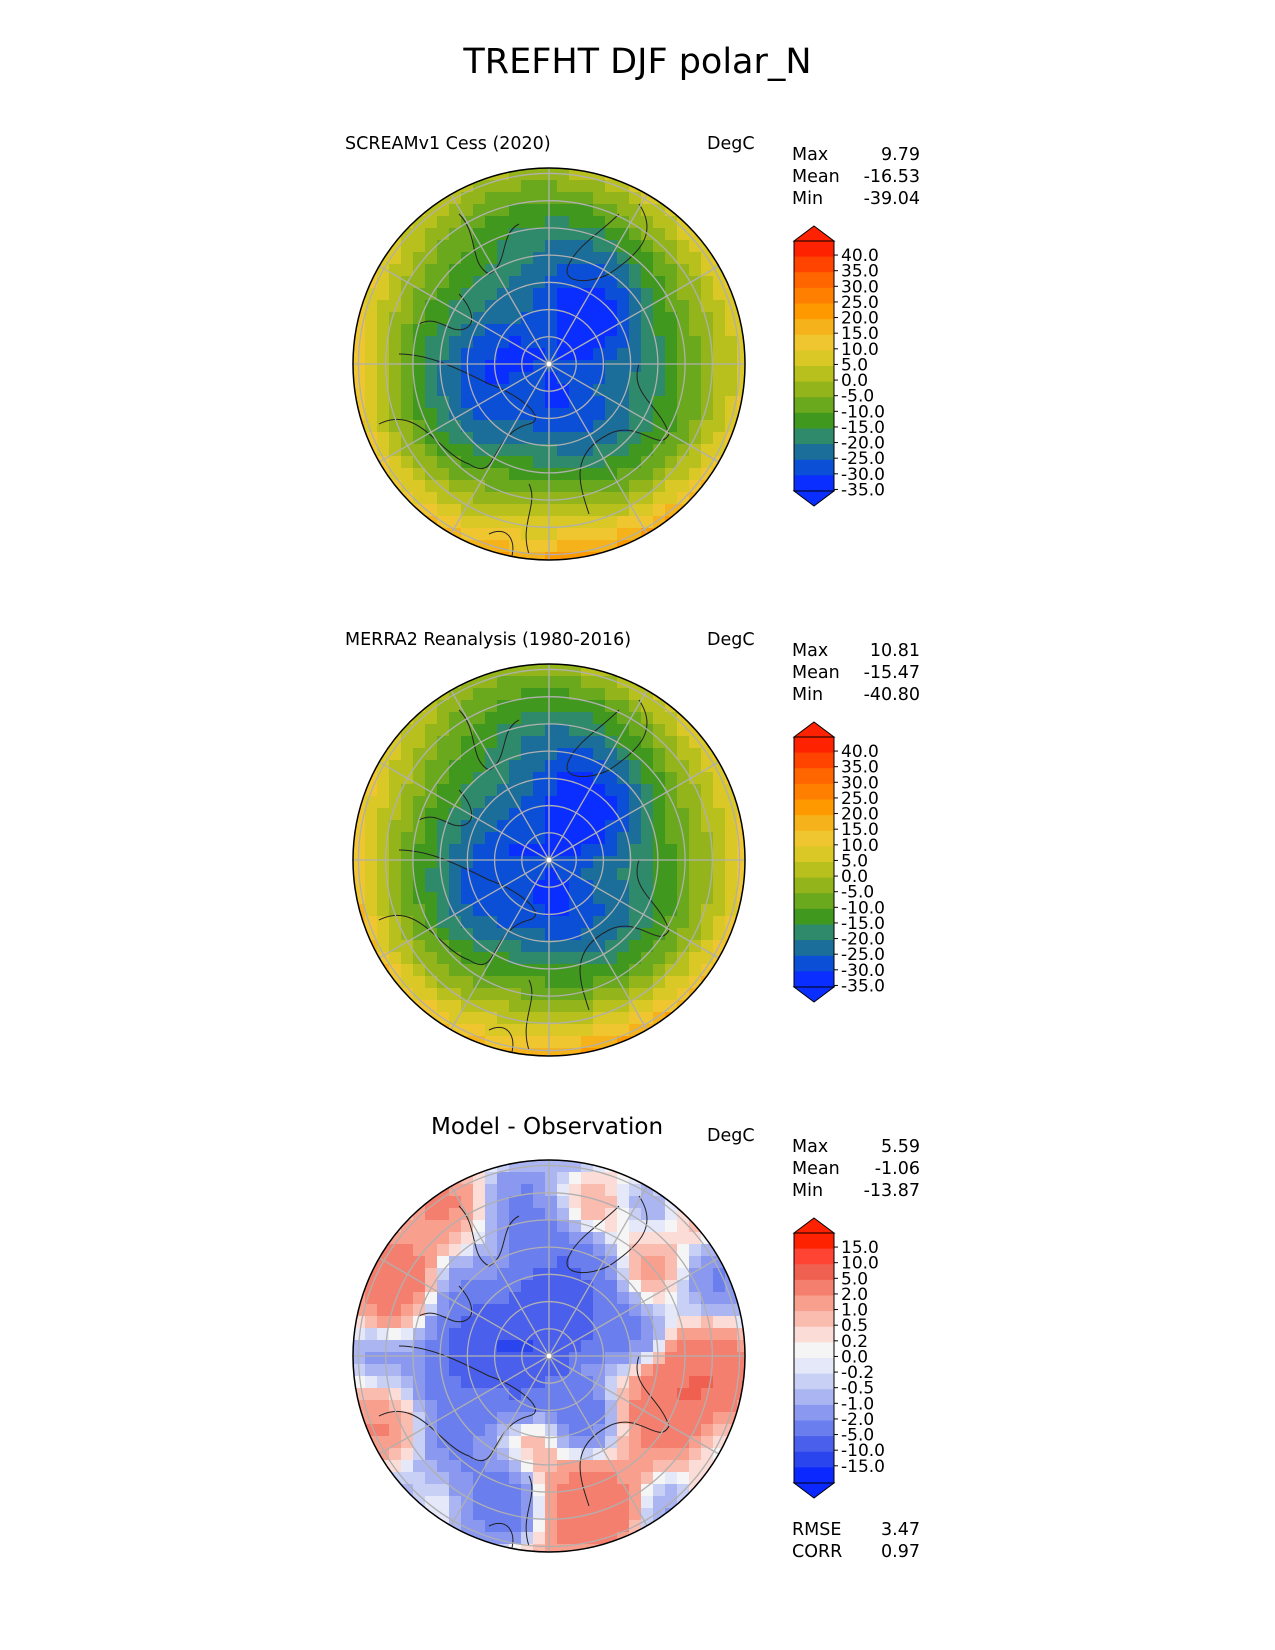 This screenshot has width=1275, height=1650. I want to click on stat-max: Max 5.59, so click(856, 1147).